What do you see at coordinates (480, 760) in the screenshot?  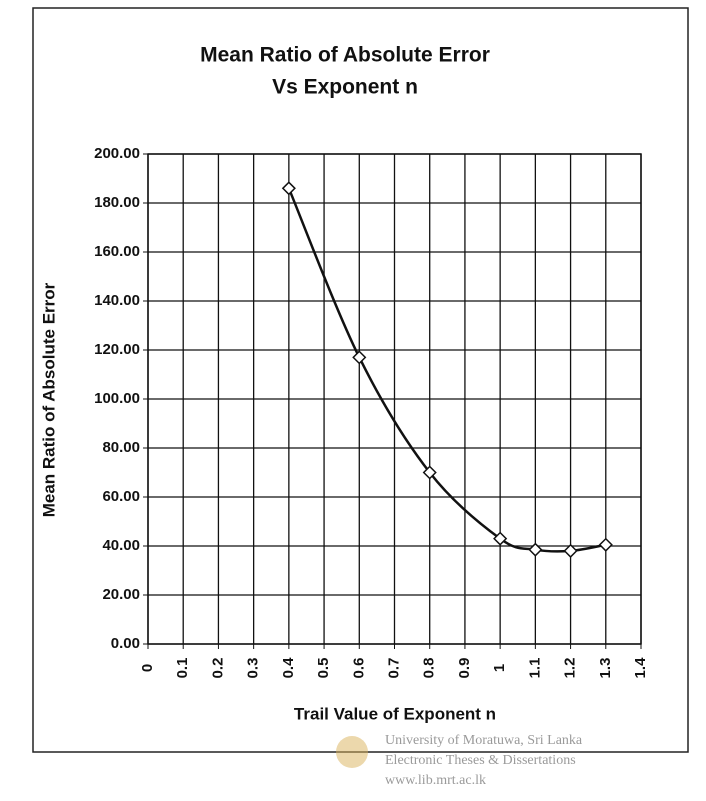 I see `watermark-text: Electronic Theses & Dissertations` at bounding box center [480, 760].